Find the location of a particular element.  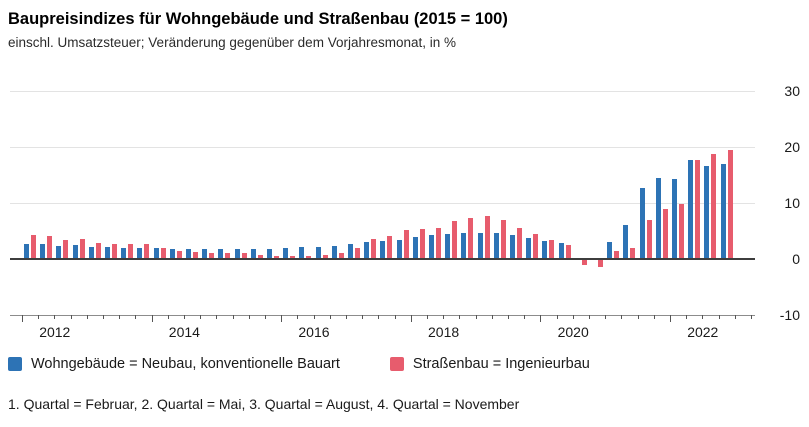

bar-wohngebaeude-2013-Q4 is located at coordinates (140, 253).